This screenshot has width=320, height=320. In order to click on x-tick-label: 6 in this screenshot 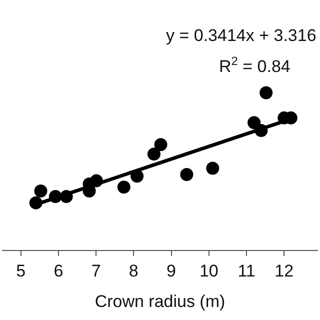, I will do `click(59, 270)`.